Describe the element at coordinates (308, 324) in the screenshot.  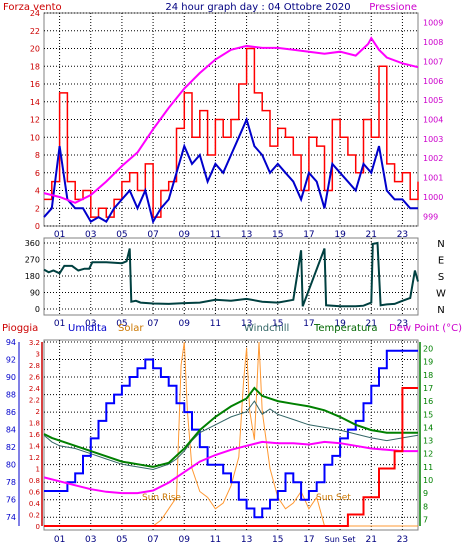
I see `direction-x-tick-label: 17` at that location.